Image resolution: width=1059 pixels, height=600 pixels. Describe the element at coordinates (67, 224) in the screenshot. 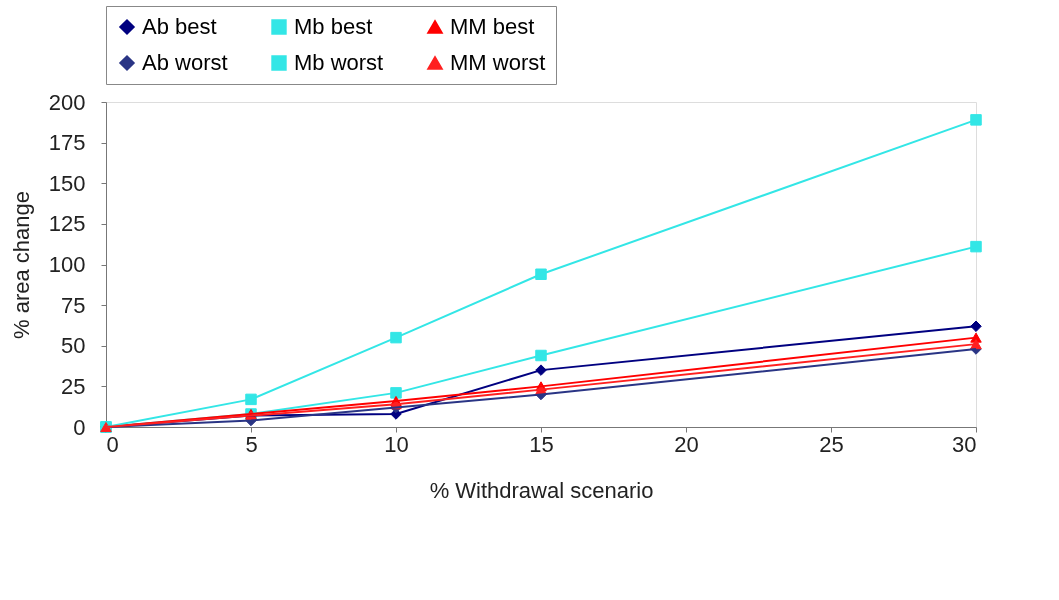

I see `y-tick-label: 125` at that location.